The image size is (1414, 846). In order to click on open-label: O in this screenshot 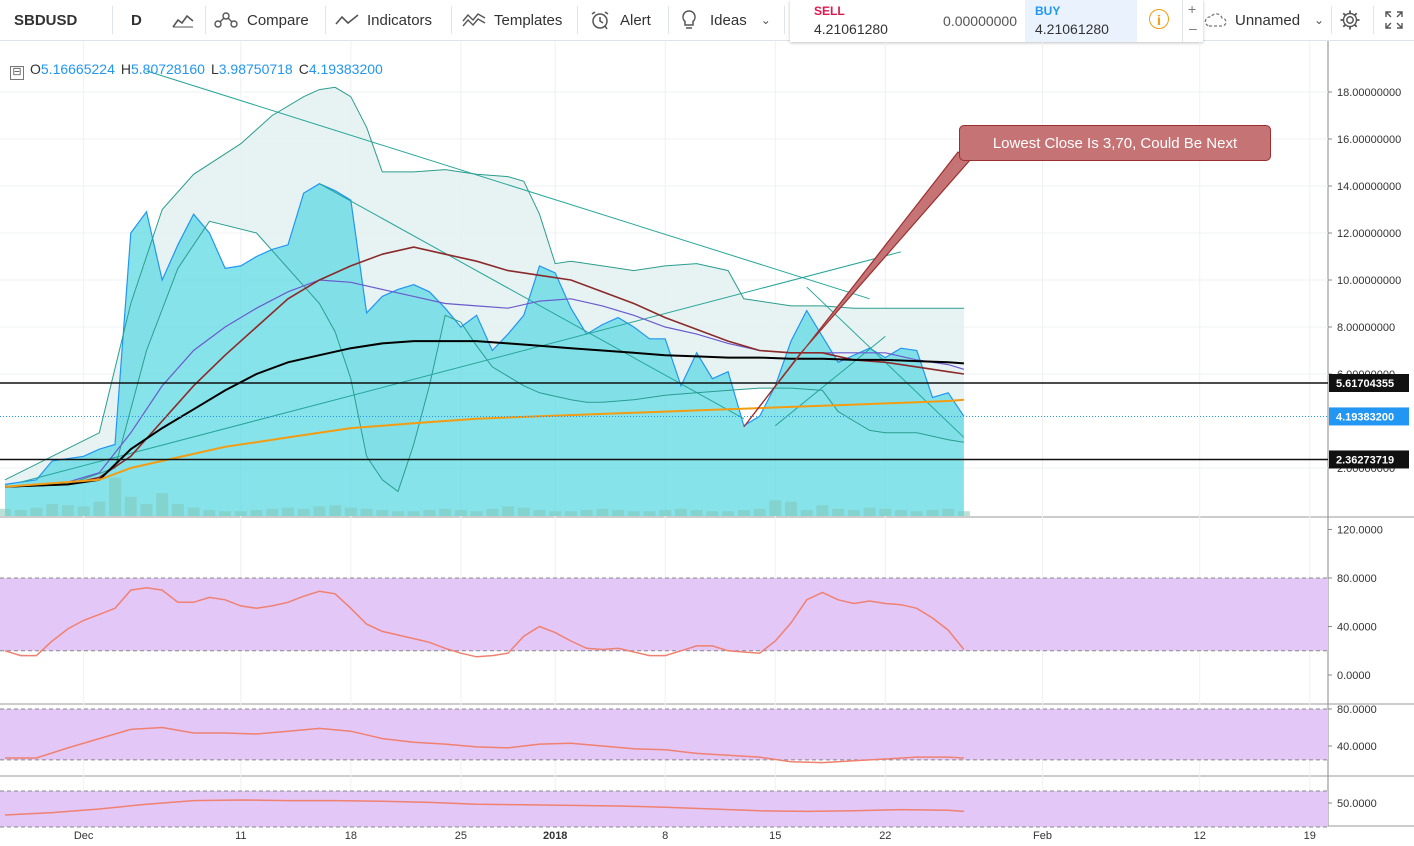, I will do `click(35, 69)`.